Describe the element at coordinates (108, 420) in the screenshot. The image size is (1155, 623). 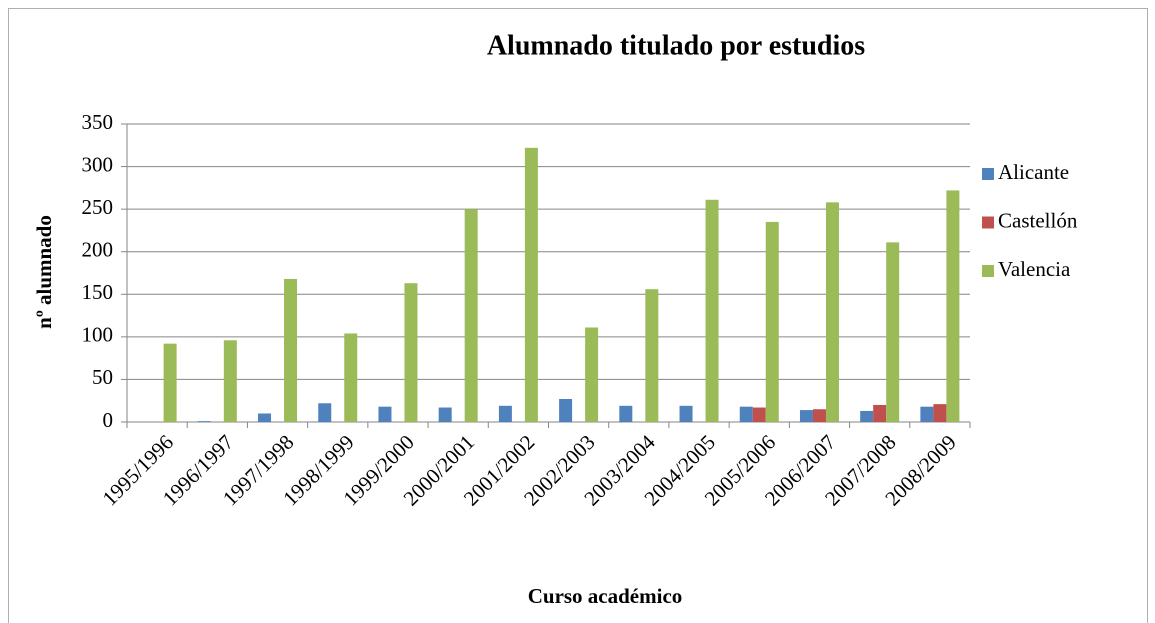
I see `y-tick-label: 0` at that location.